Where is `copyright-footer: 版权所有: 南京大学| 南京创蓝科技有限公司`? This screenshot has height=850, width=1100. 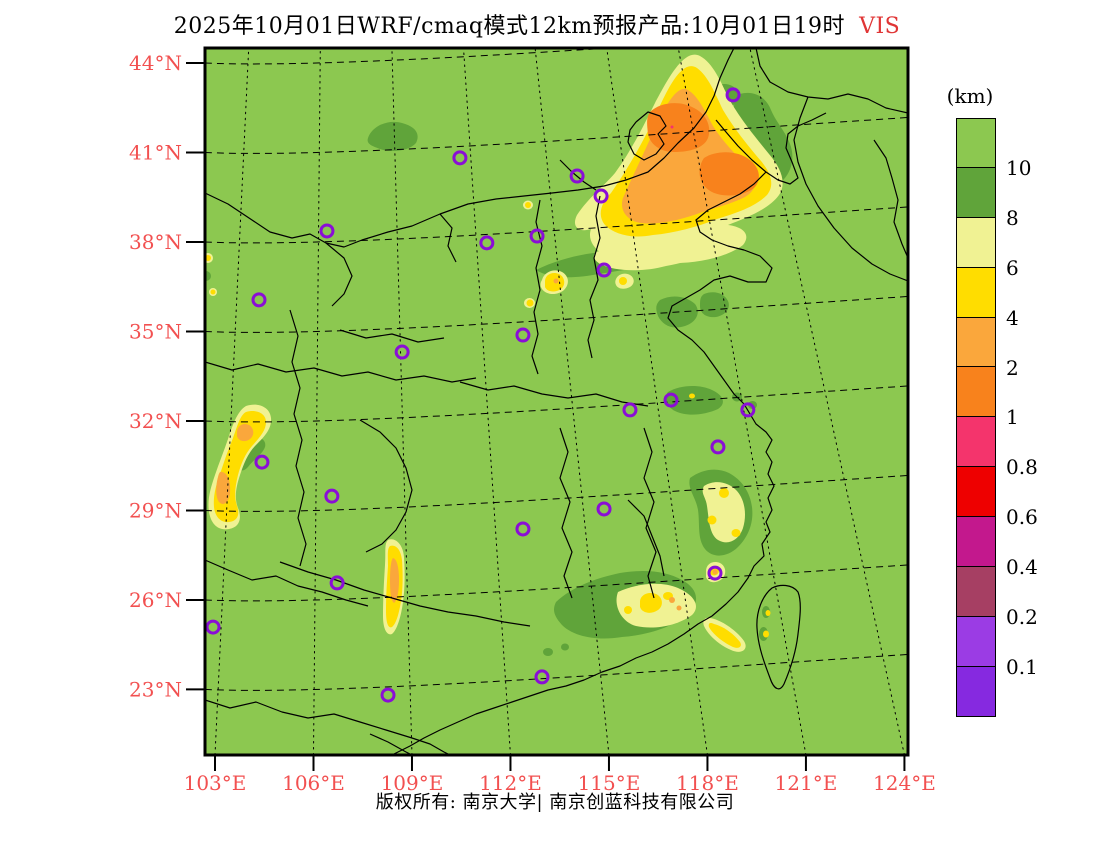
copyright-footer: 版权所有: 南京大学| 南京创蓝科技有限公司 is located at coordinates (555, 802).